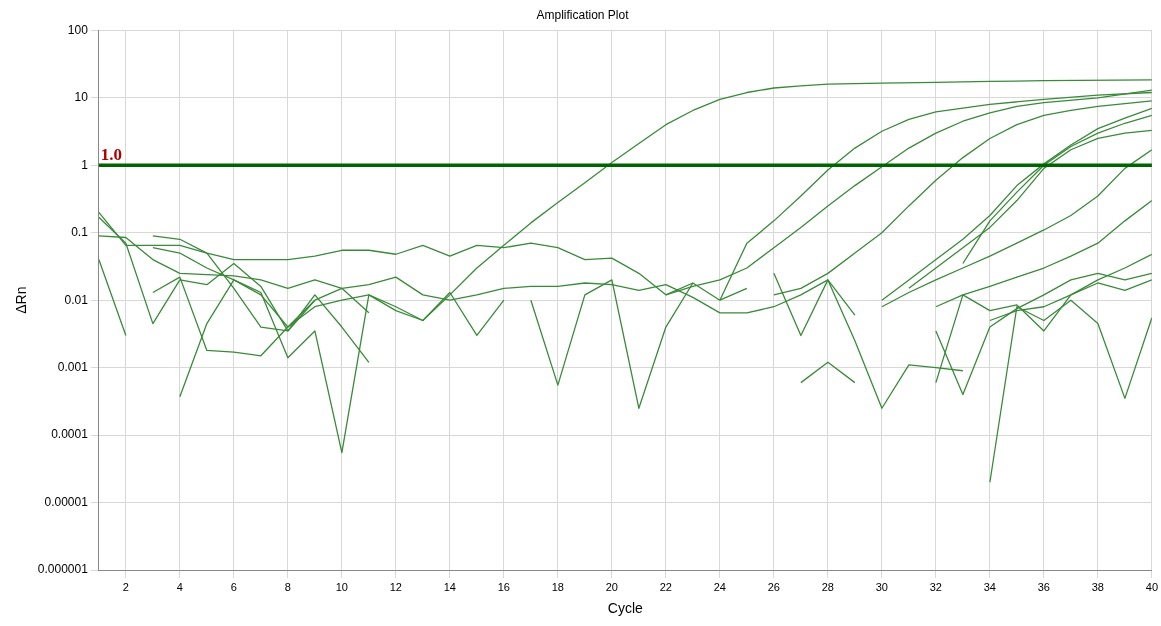  I want to click on y-tick-label: 0.1, so click(80, 232).